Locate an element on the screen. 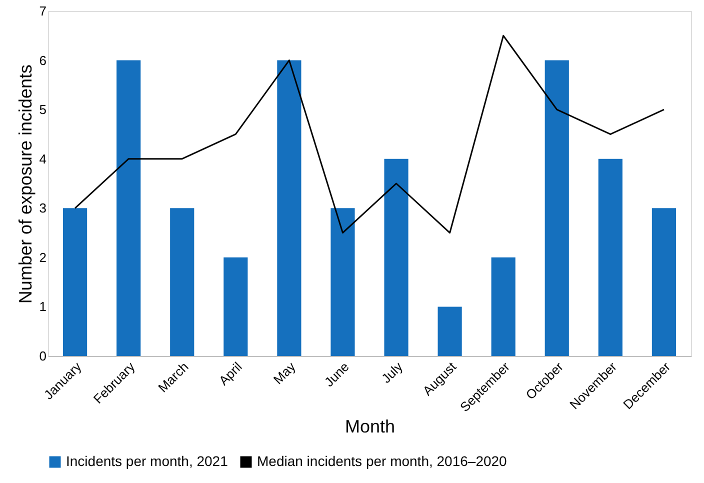  y-tick-label: 5 is located at coordinates (42, 110).